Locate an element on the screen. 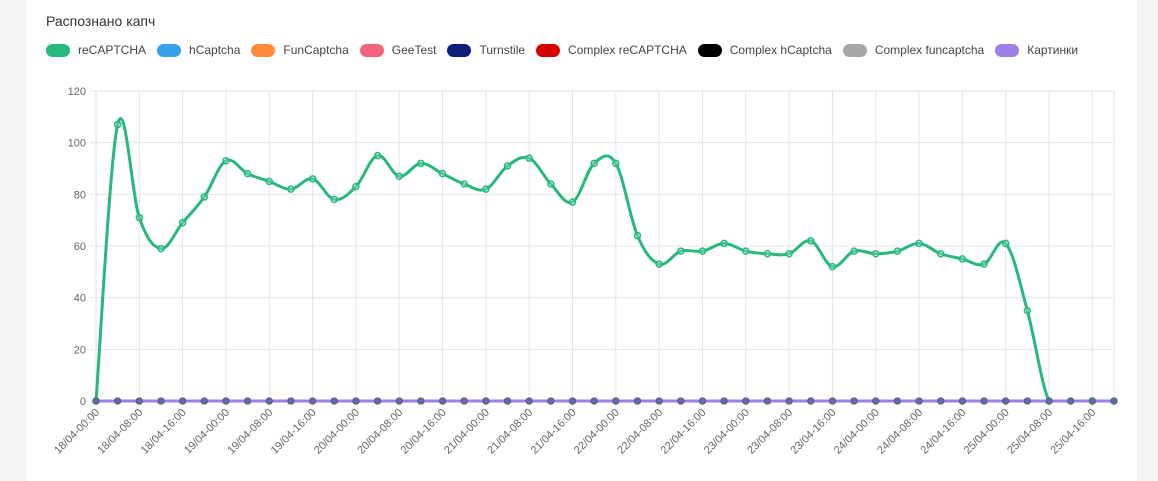 This screenshot has height=481, width=1158. x-tick-label: 20/04-16:00 is located at coordinates (424, 432).